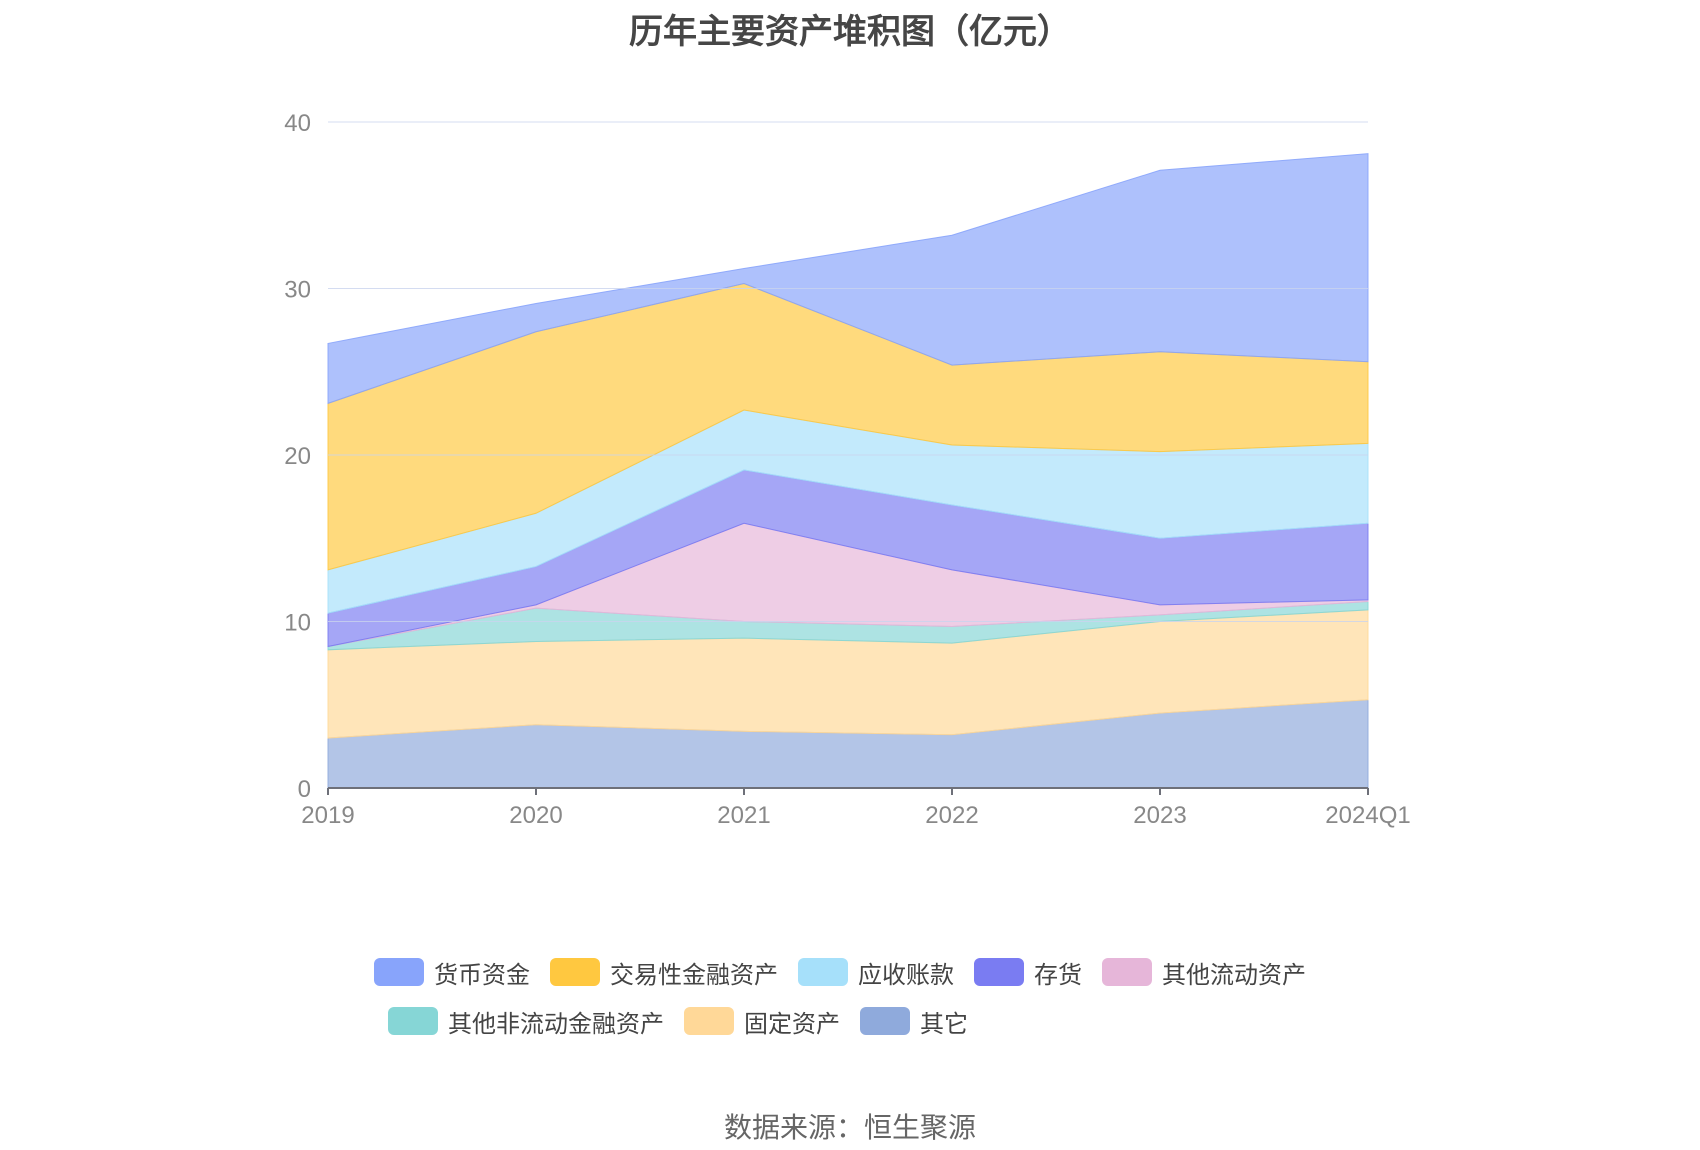 This screenshot has width=1700, height=1150. I want to click on x-tick-label-3: 2022, so click(951, 815).